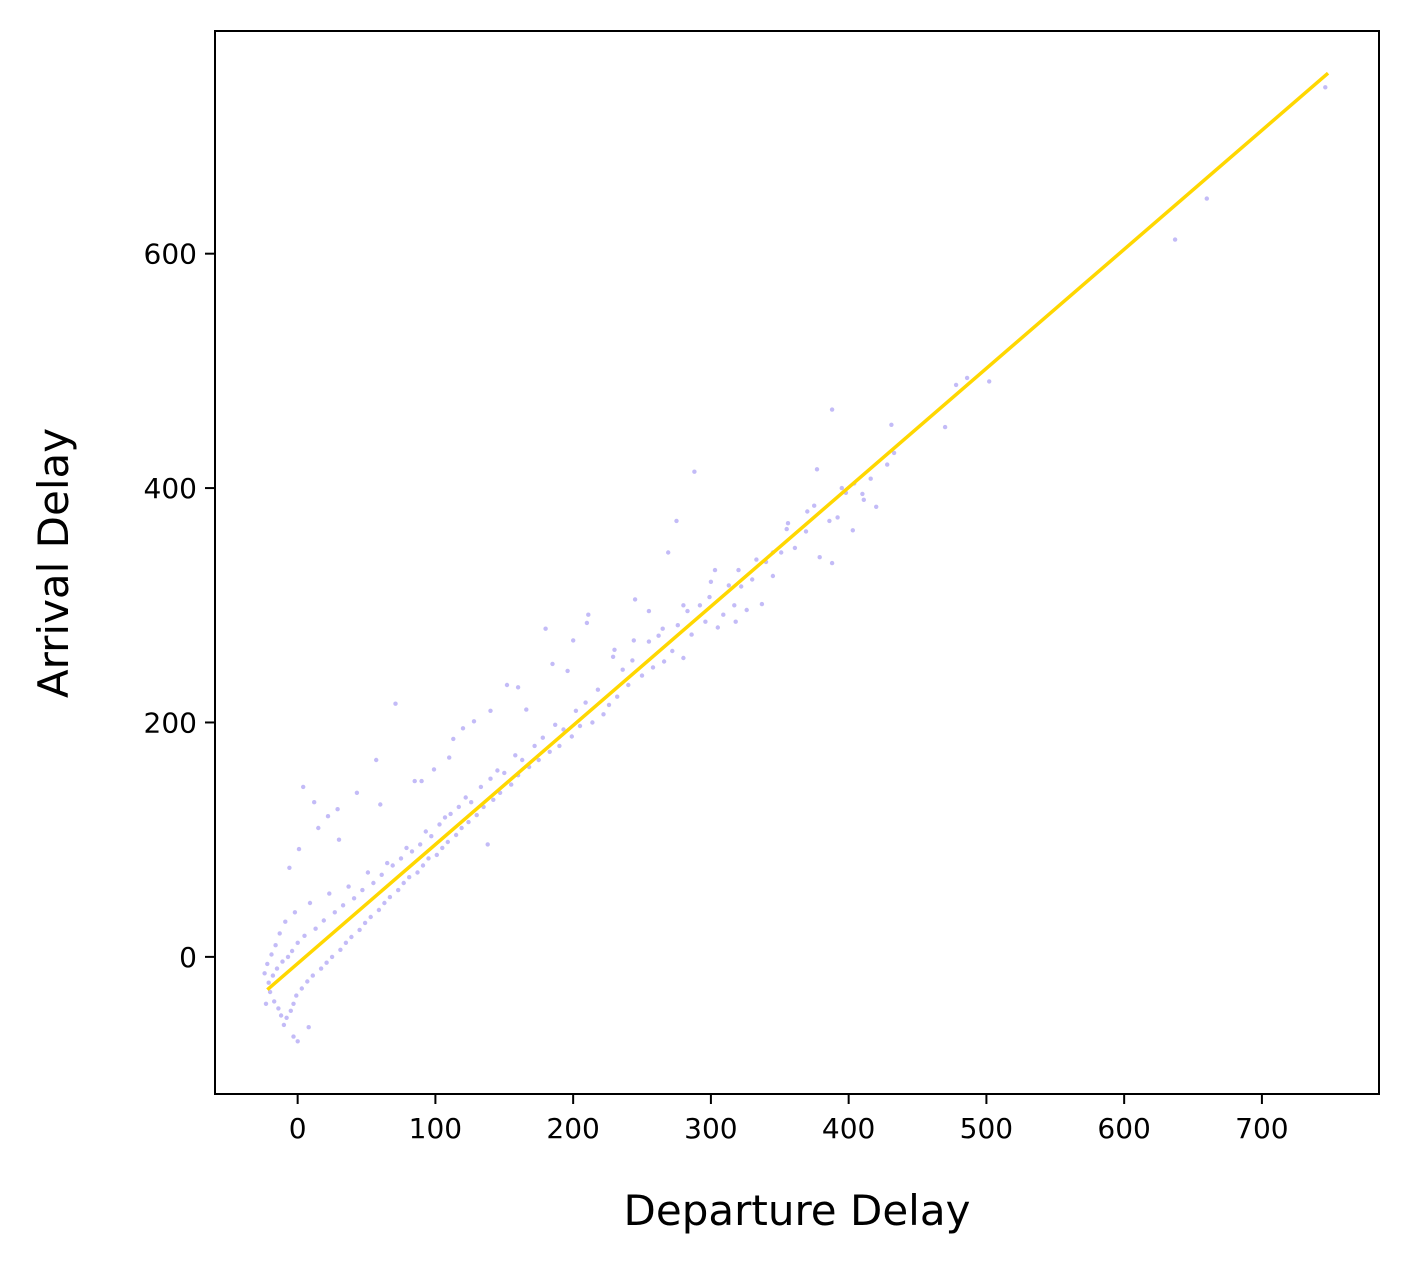  I want to click on y-tick-label: 600, so click(170, 254).